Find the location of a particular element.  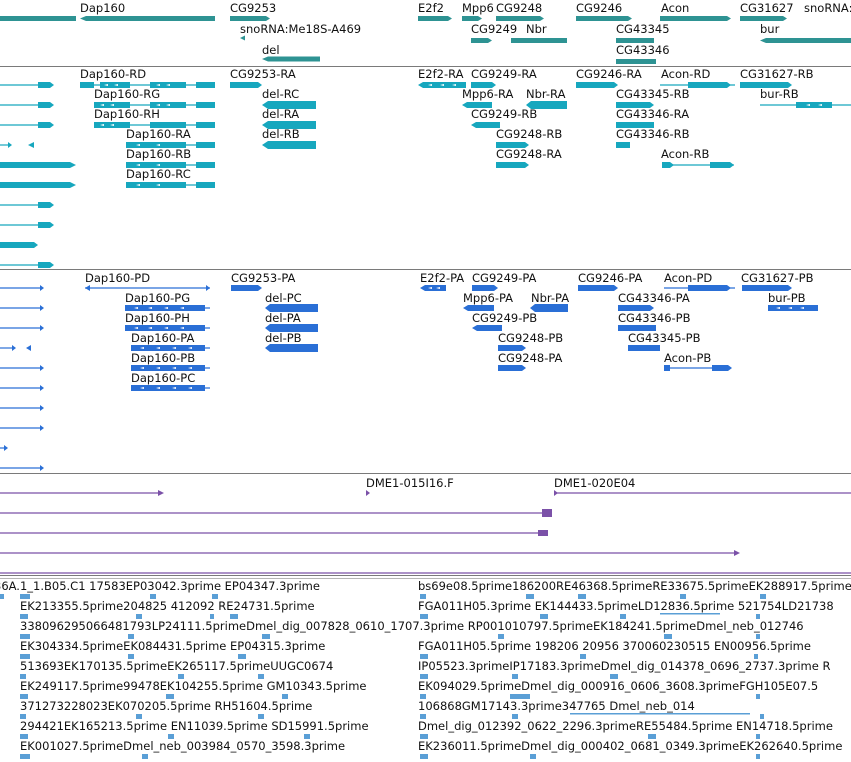

fb-transcript-label: Dap160-RA is located at coordinates (158, 134).